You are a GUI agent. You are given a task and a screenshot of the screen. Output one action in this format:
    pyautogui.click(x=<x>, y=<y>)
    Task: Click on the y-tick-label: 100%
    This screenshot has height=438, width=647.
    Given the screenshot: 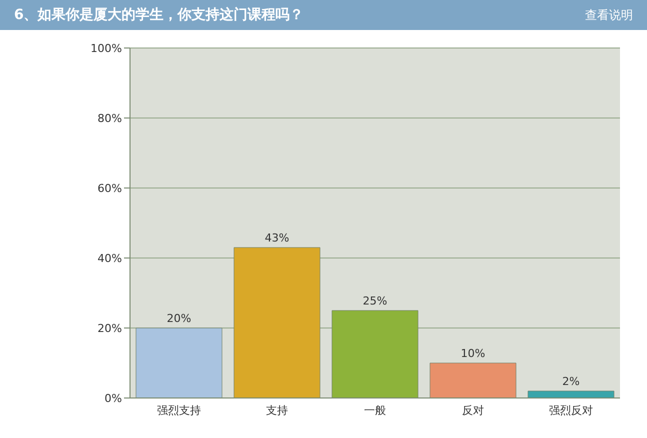 What is the action you would take?
    pyautogui.click(x=106, y=48)
    